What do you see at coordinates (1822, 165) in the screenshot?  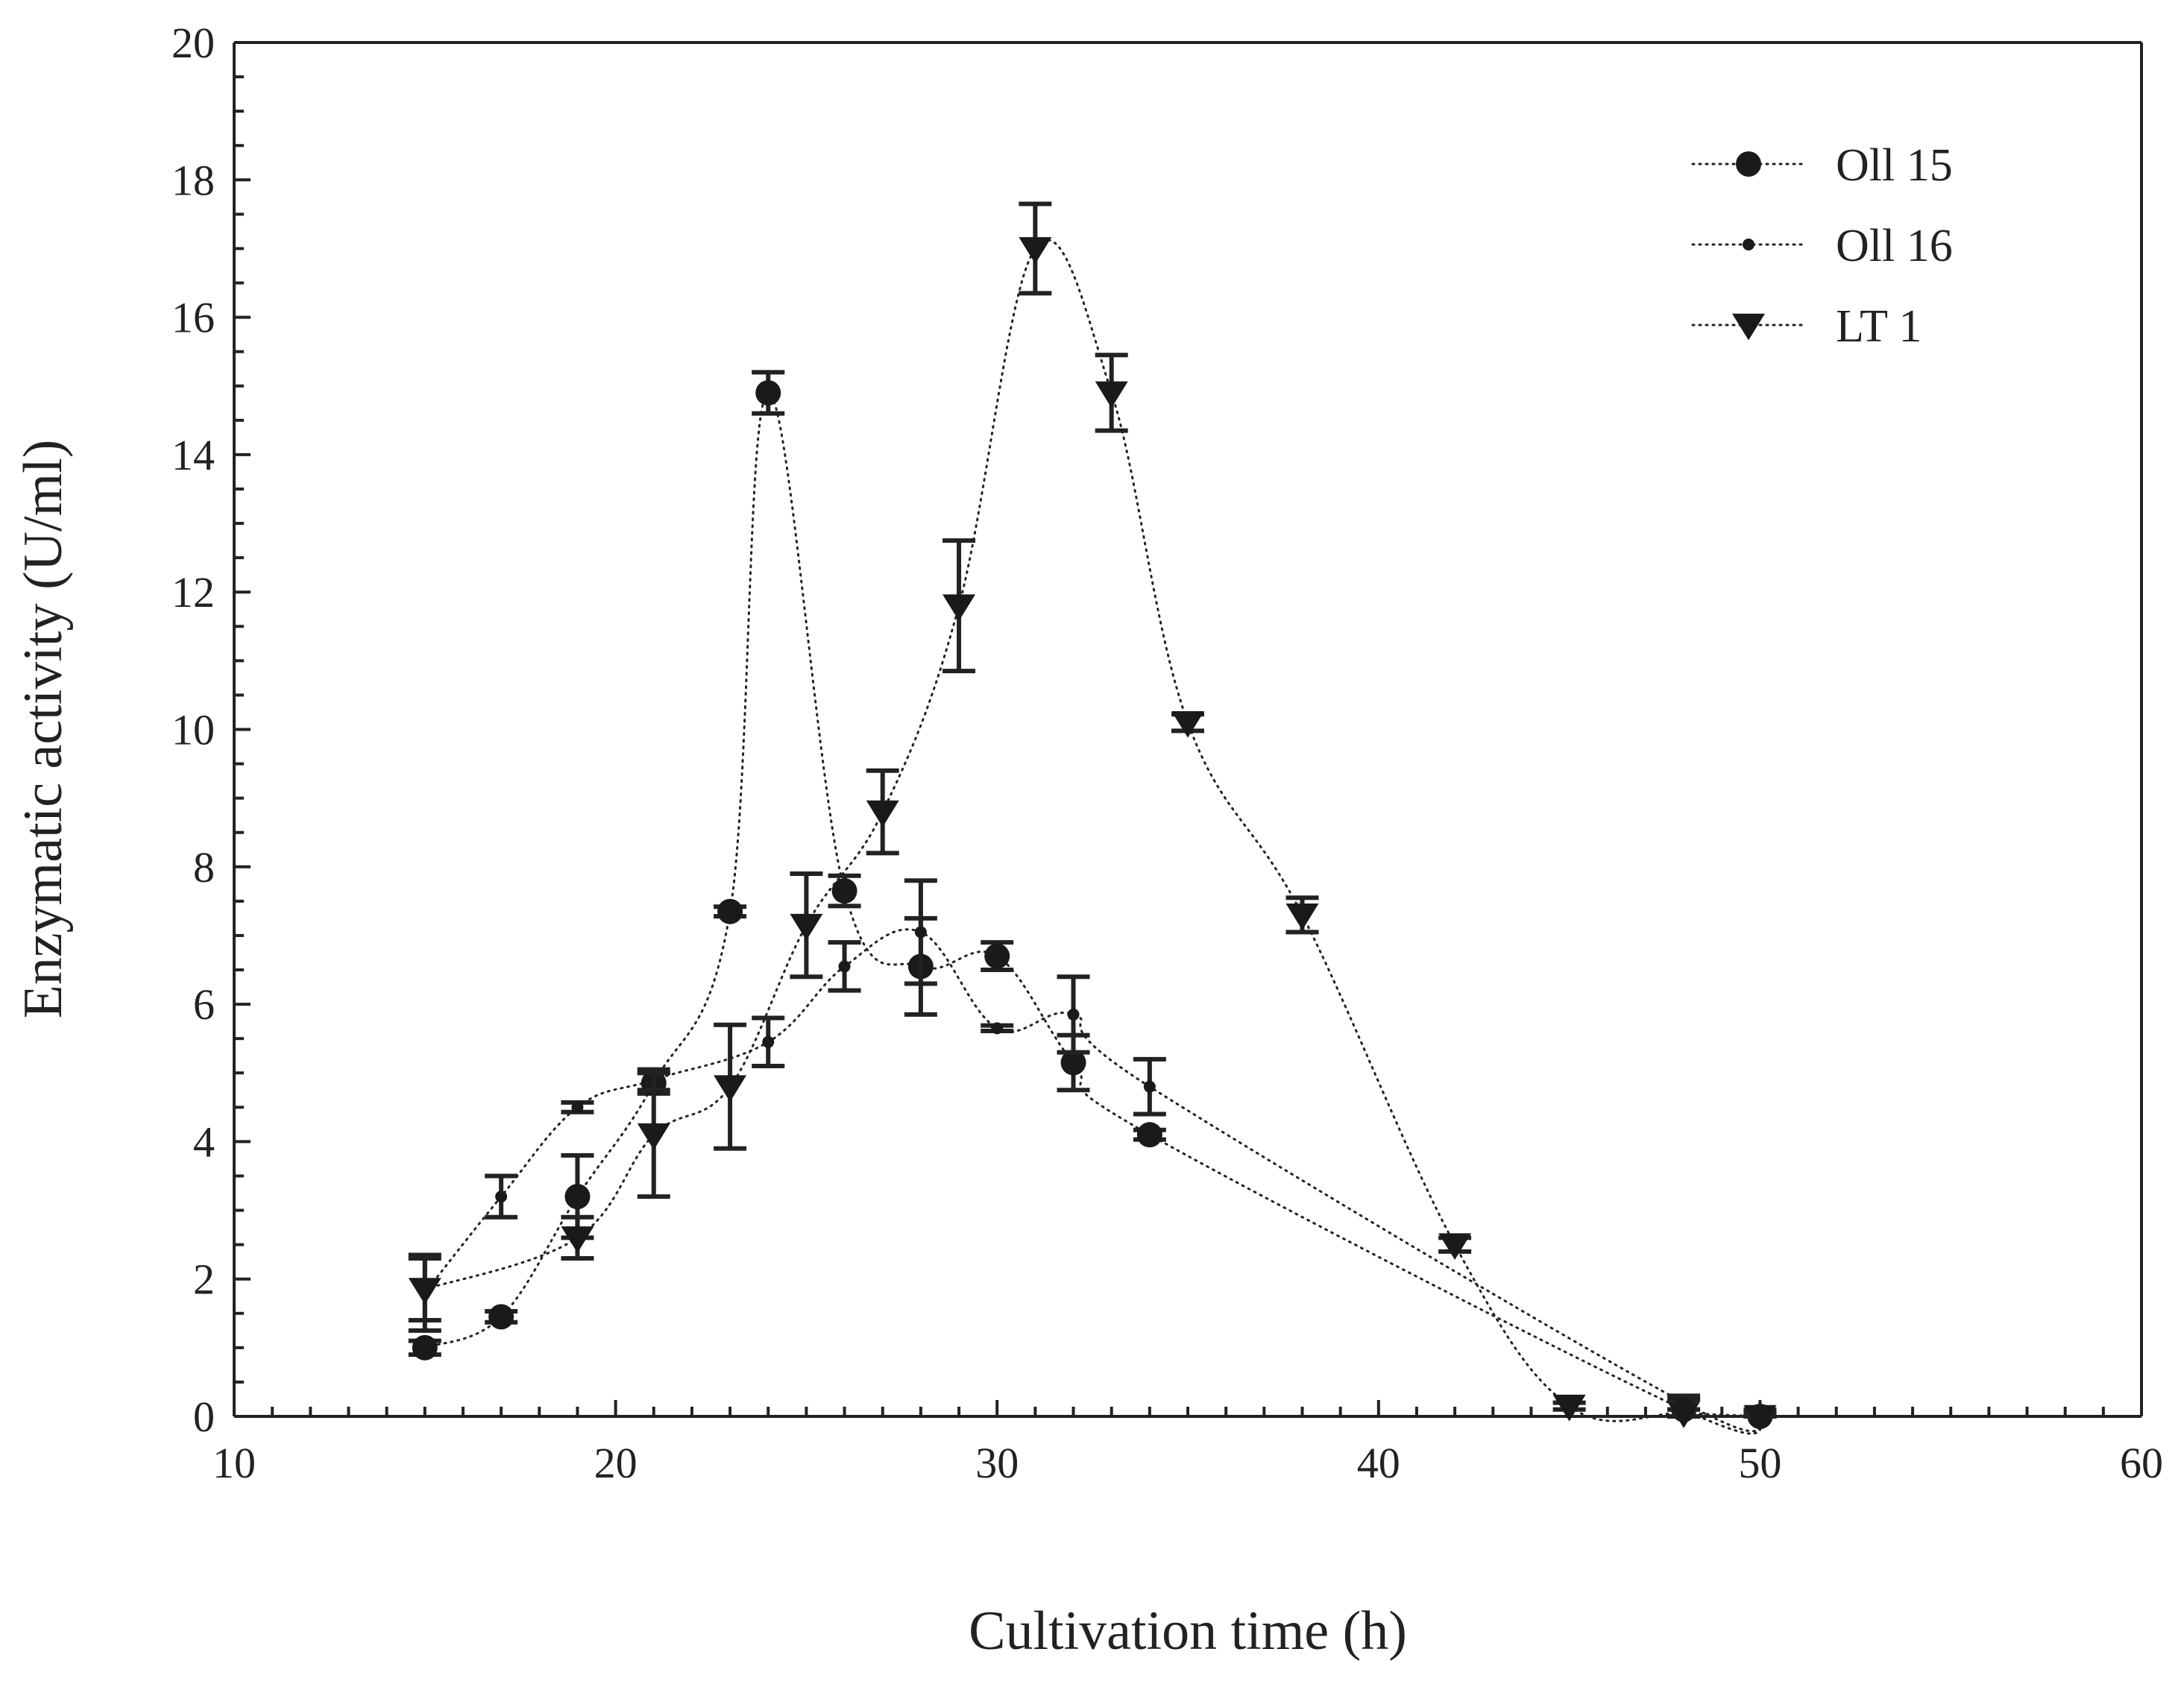 I see `legend-item: Oll 15` at bounding box center [1822, 165].